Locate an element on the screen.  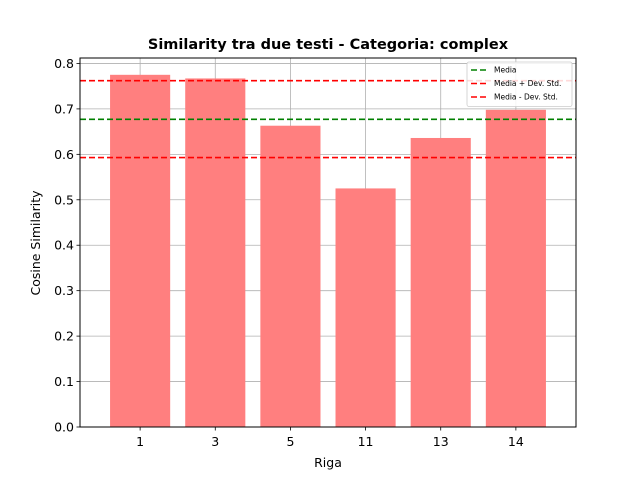
legend-box is located at coordinates (519, 84).